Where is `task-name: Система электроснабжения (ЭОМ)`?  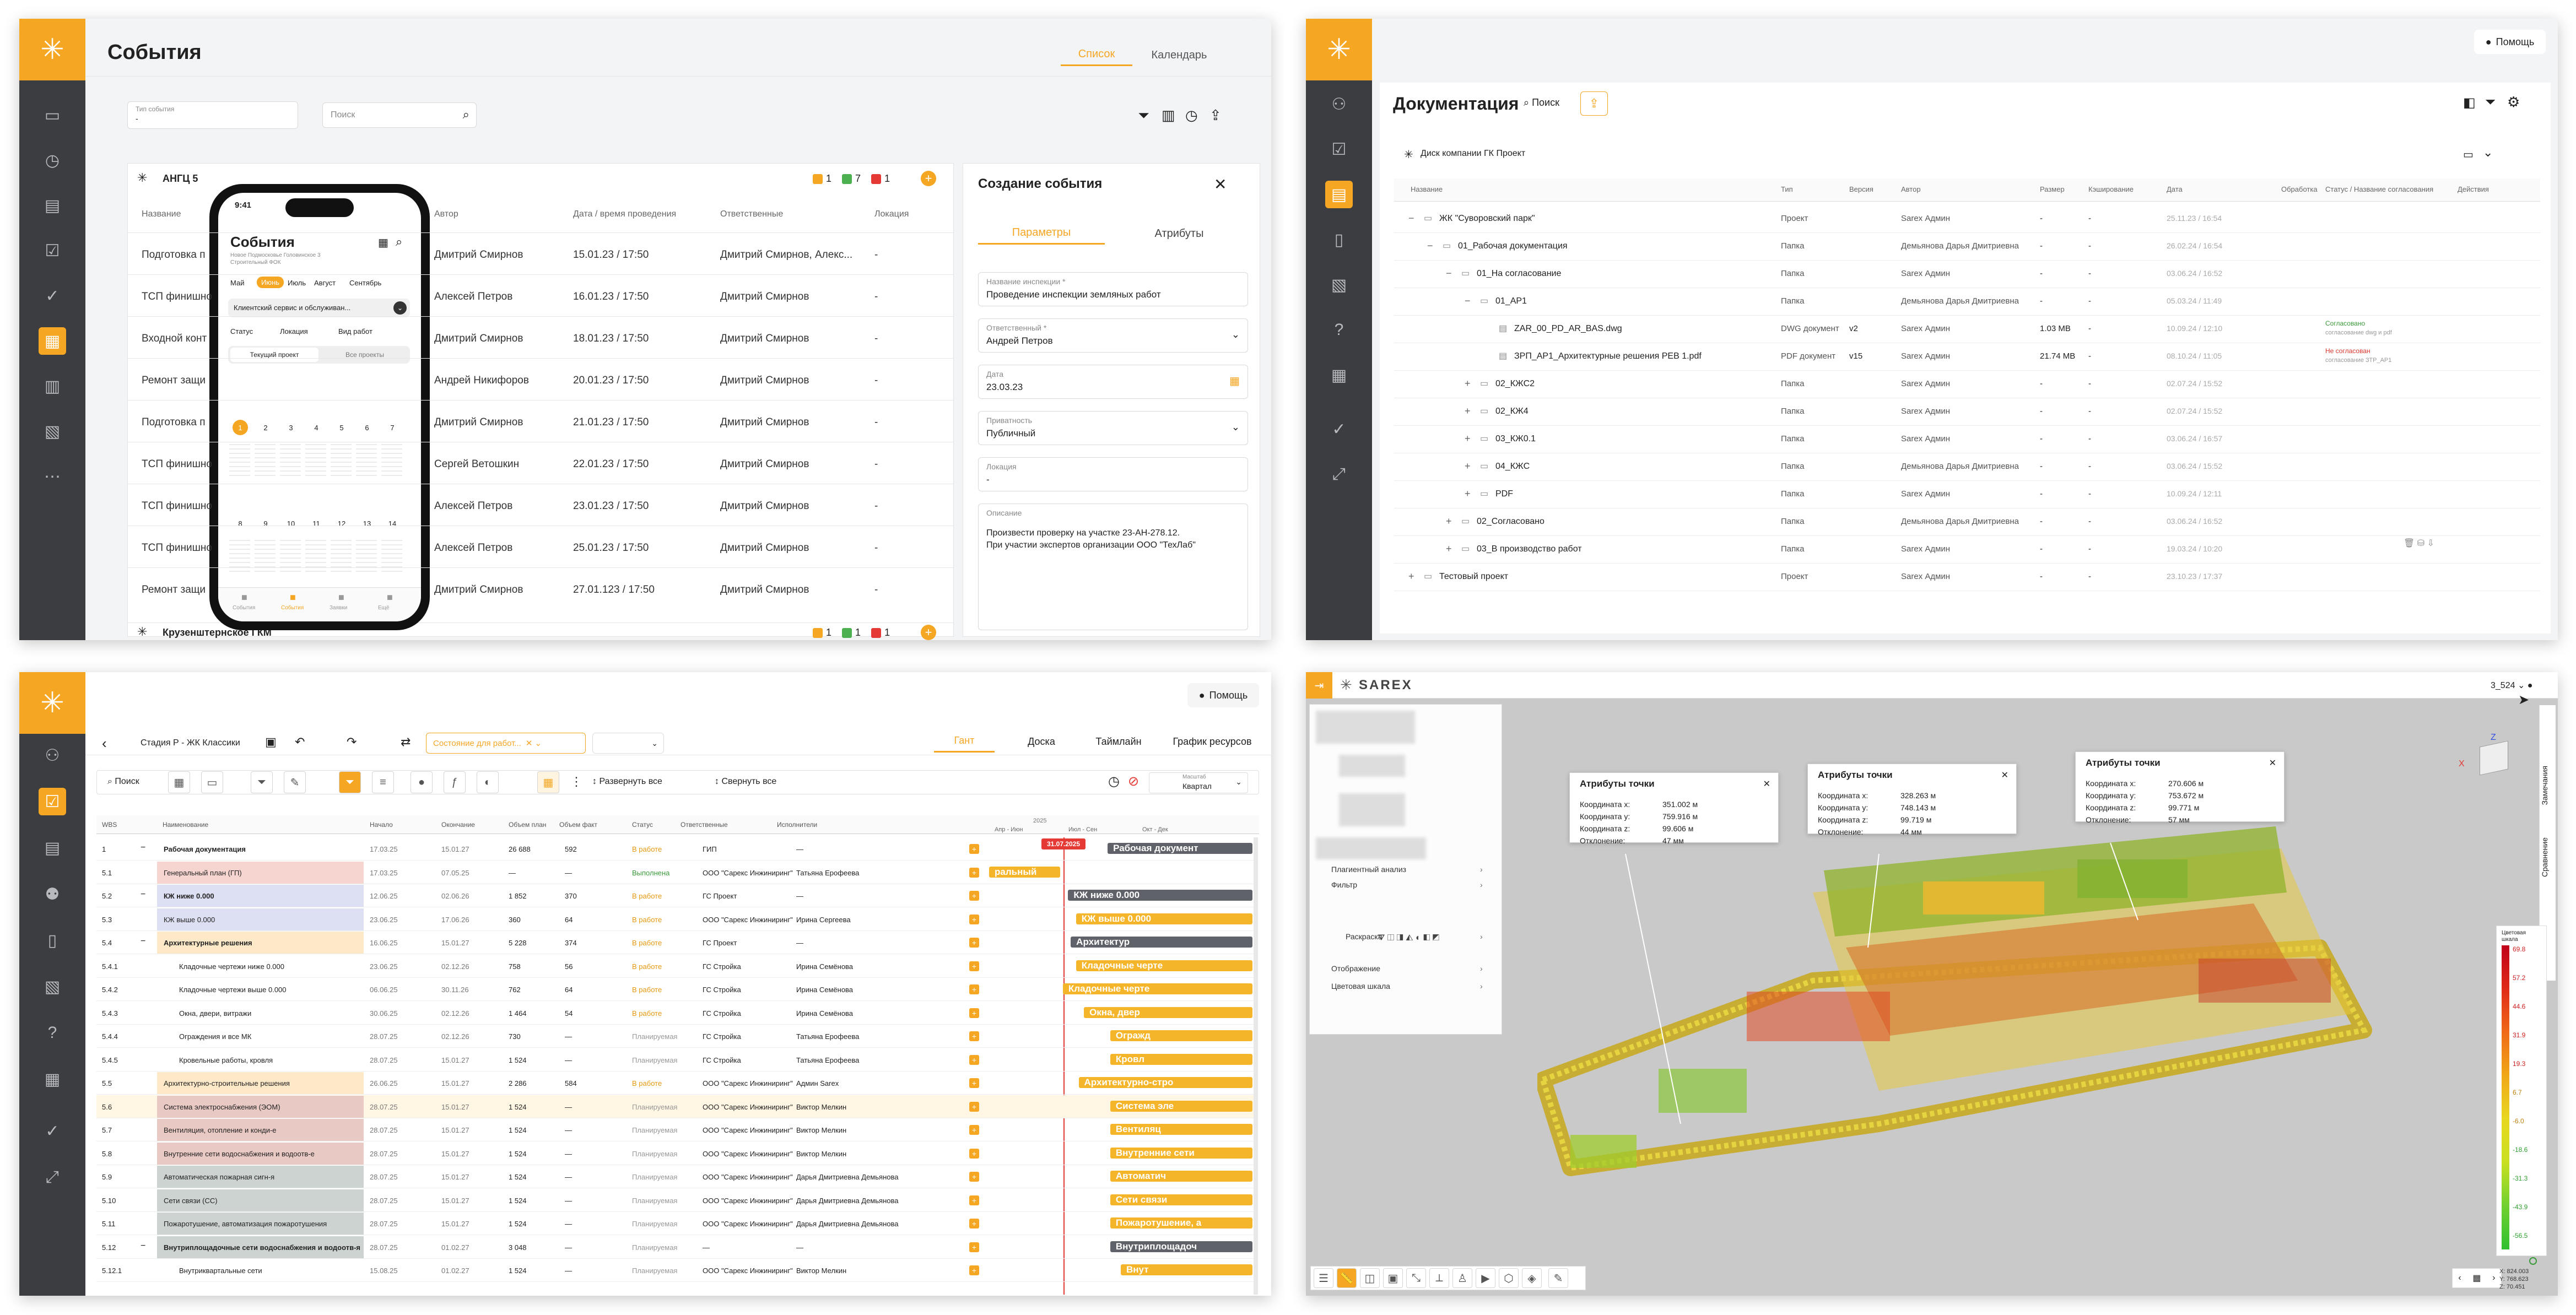 task-name: Система электроснабжения (ЭОМ) is located at coordinates (222, 1106).